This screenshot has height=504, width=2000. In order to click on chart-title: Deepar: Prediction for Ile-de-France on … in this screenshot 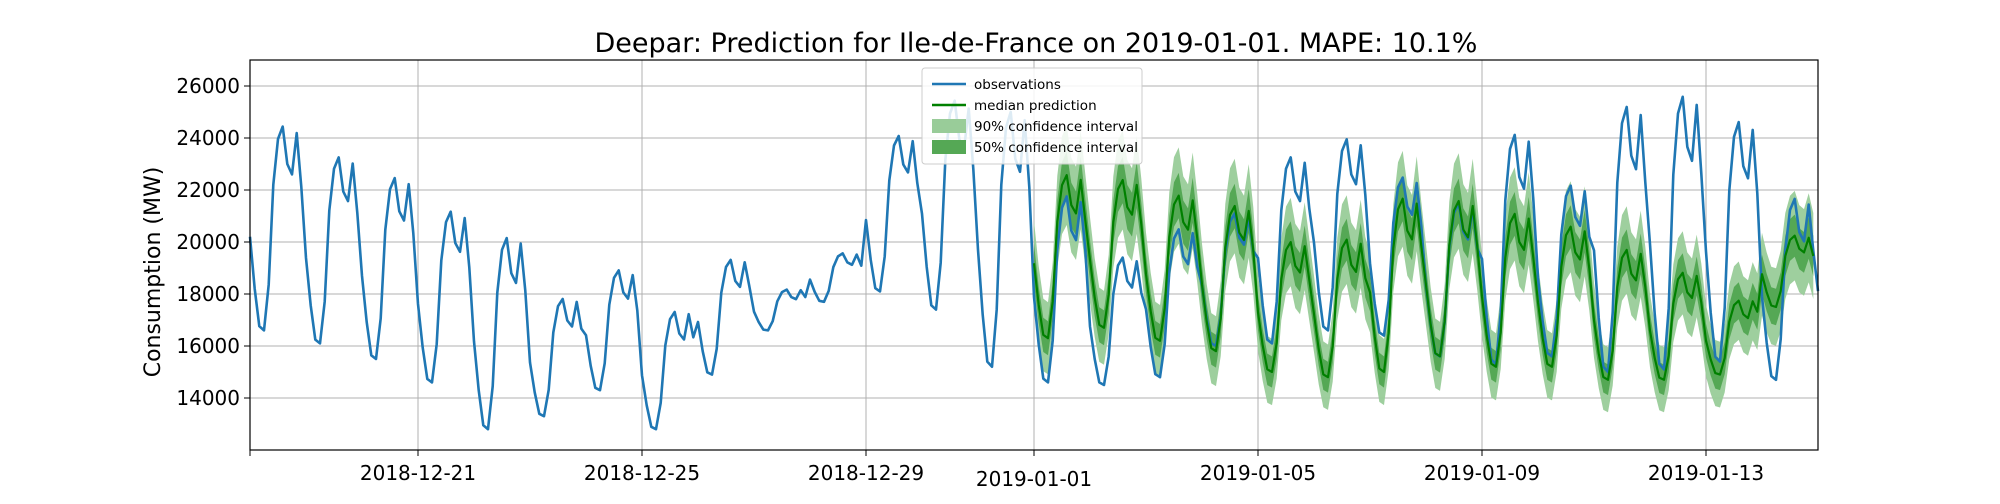, I will do `click(1036, 43)`.